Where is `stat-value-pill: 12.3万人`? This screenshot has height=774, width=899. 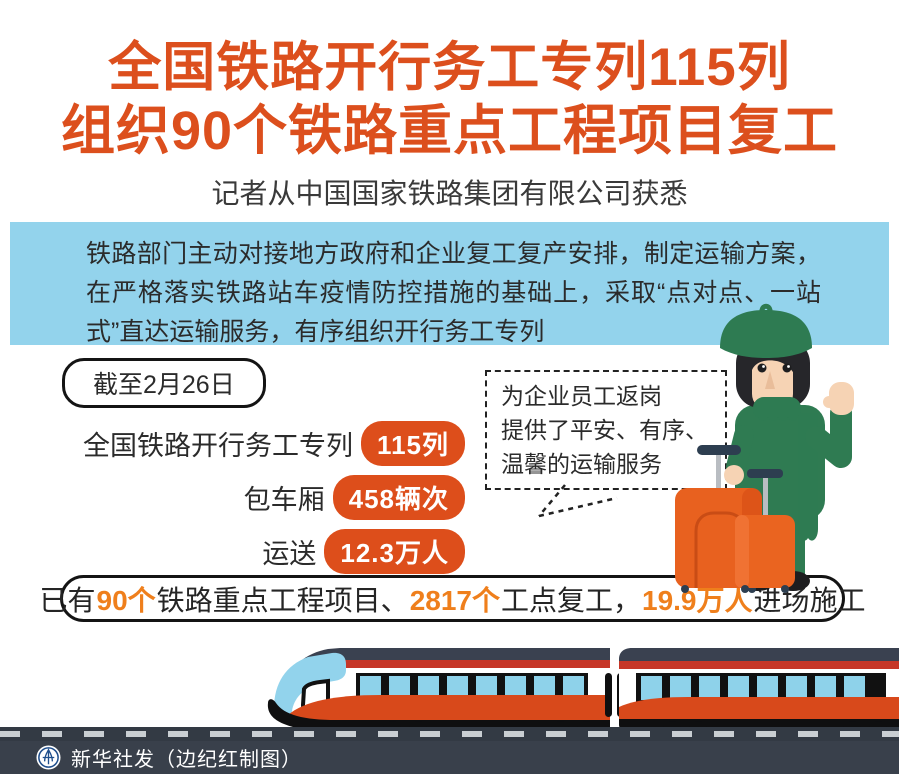
stat-value-pill: 12.3万人 is located at coordinates (394, 551).